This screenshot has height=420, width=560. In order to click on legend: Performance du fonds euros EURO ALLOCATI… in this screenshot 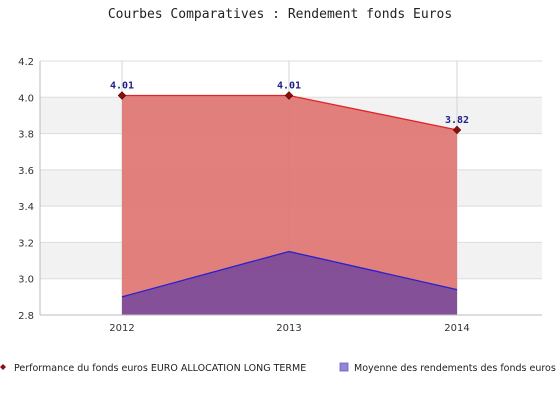, I will do `click(278, 368)`.